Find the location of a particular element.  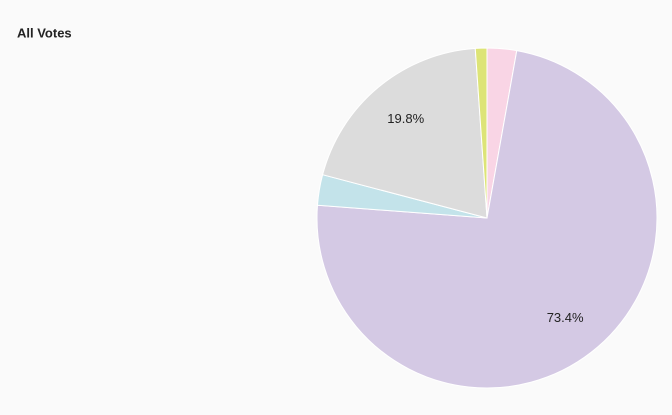

slice-label: 73.4% is located at coordinates (565, 317).